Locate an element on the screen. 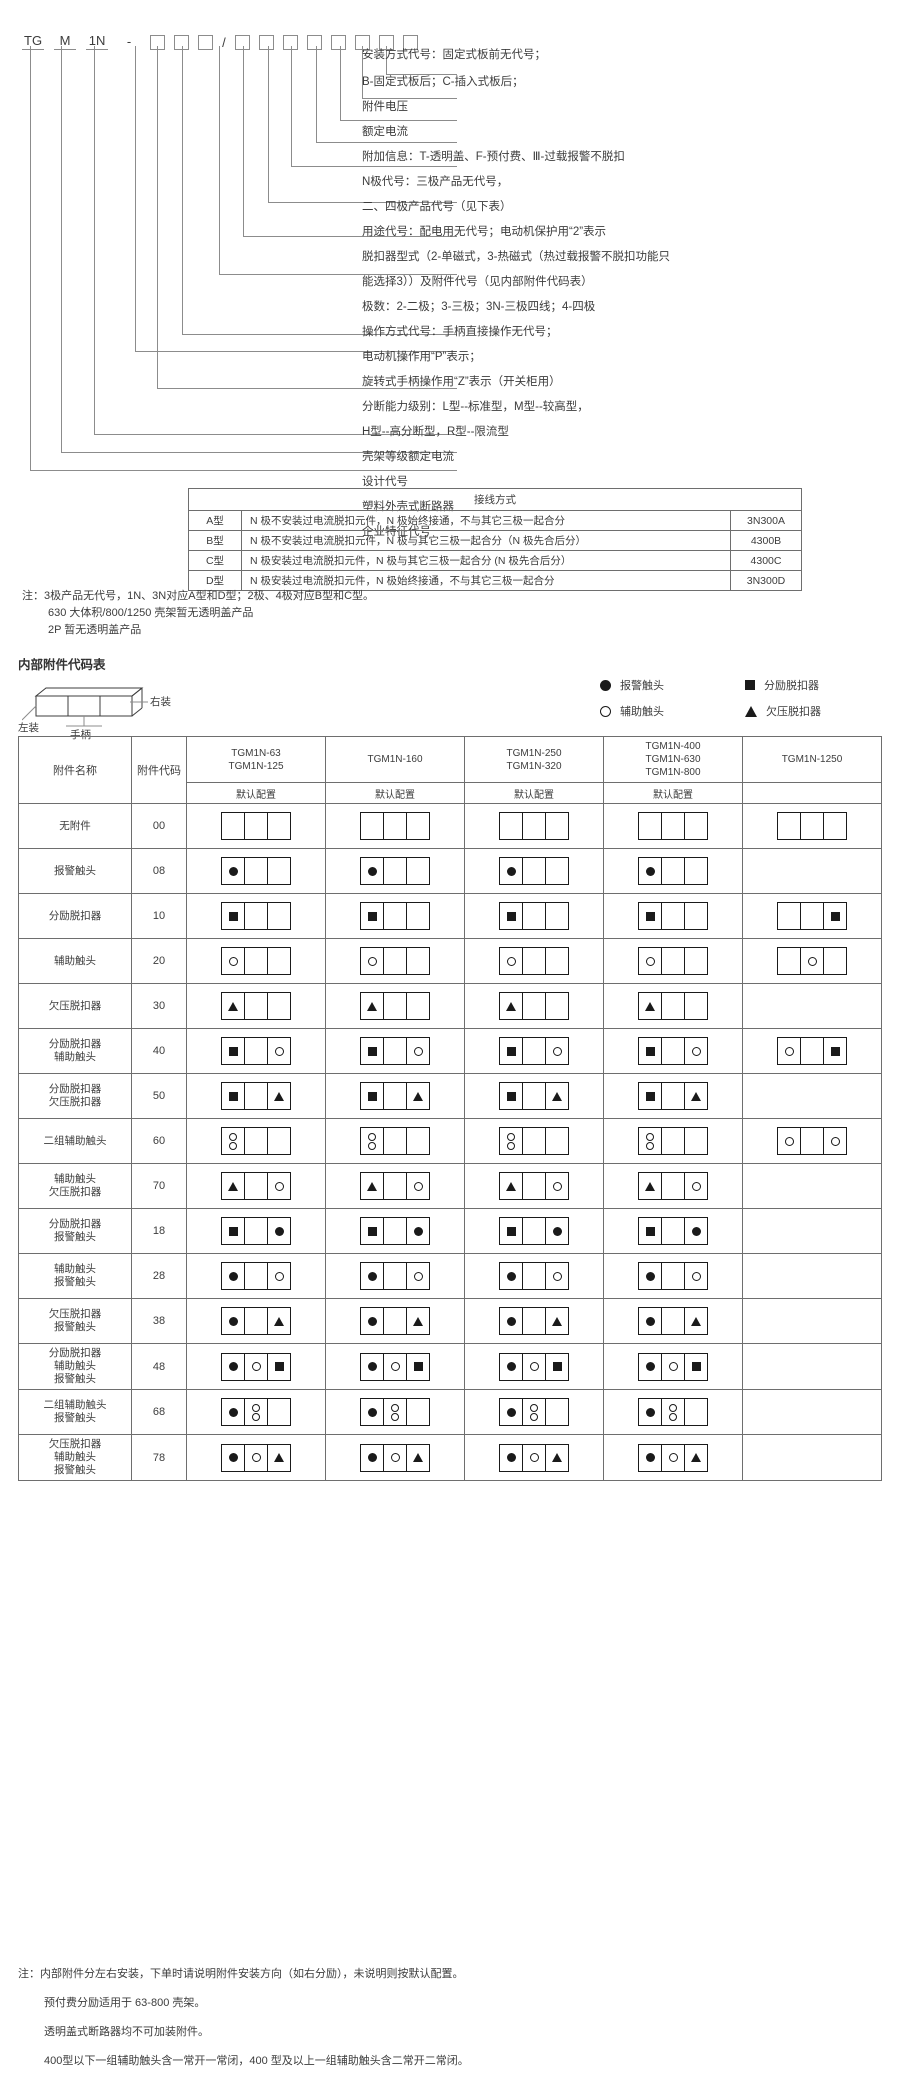 The height and width of the screenshot is (2096, 900). callout-trip-type: 脱扣器型式（2-单磁式，3-热磁式（热过载报警不脱扣功能只 is located at coordinates (516, 257).